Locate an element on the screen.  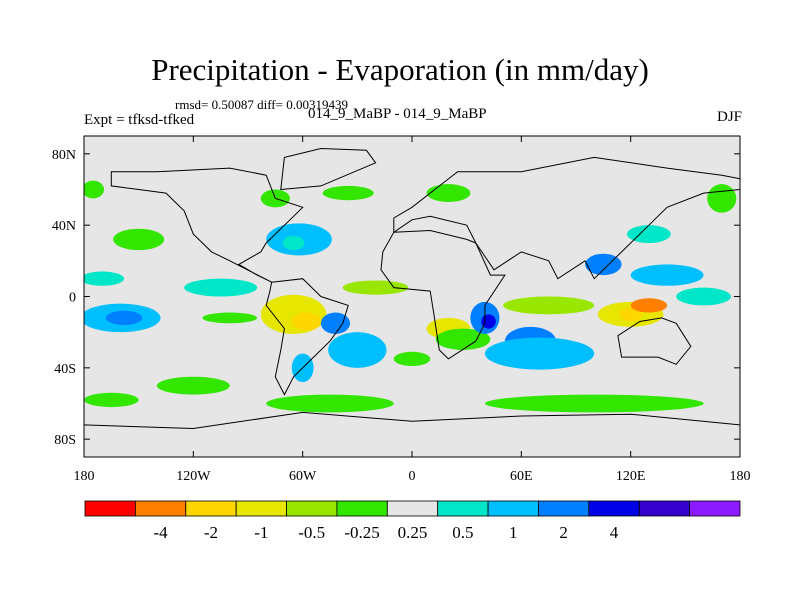
x-tick-label-4: 60E is located at coordinates (521, 476).